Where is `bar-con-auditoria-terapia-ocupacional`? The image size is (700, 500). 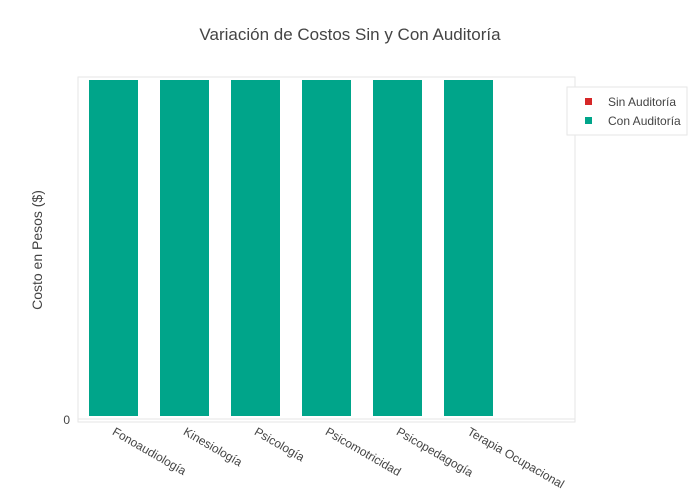 bar-con-auditoria-terapia-ocupacional is located at coordinates (468, 248).